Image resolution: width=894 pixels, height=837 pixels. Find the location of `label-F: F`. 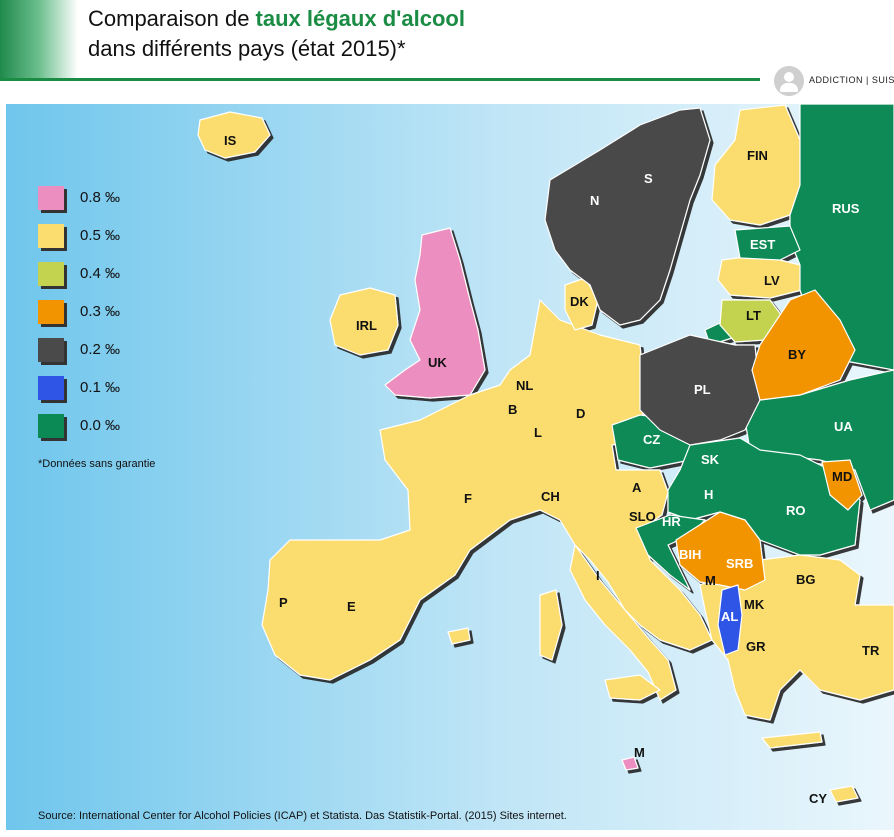

label-F: F is located at coordinates (468, 498).